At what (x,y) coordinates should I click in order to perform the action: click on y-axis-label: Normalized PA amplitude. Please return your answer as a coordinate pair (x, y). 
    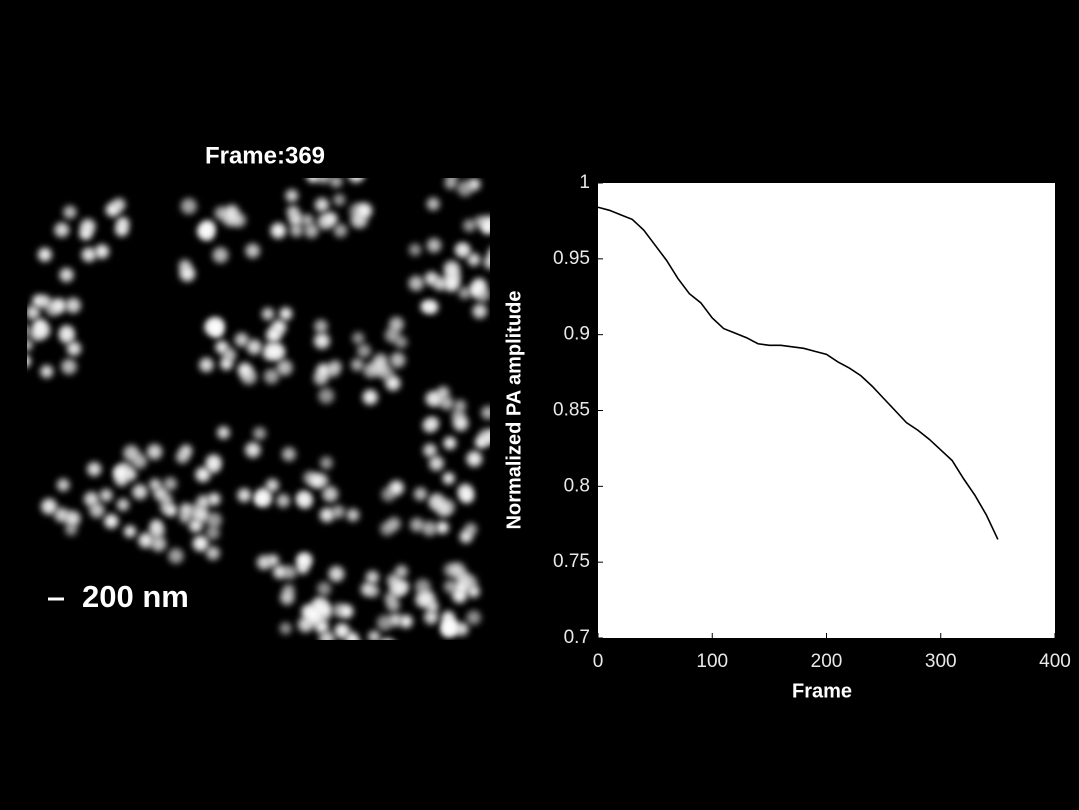
    Looking at the image, I should click on (514, 410).